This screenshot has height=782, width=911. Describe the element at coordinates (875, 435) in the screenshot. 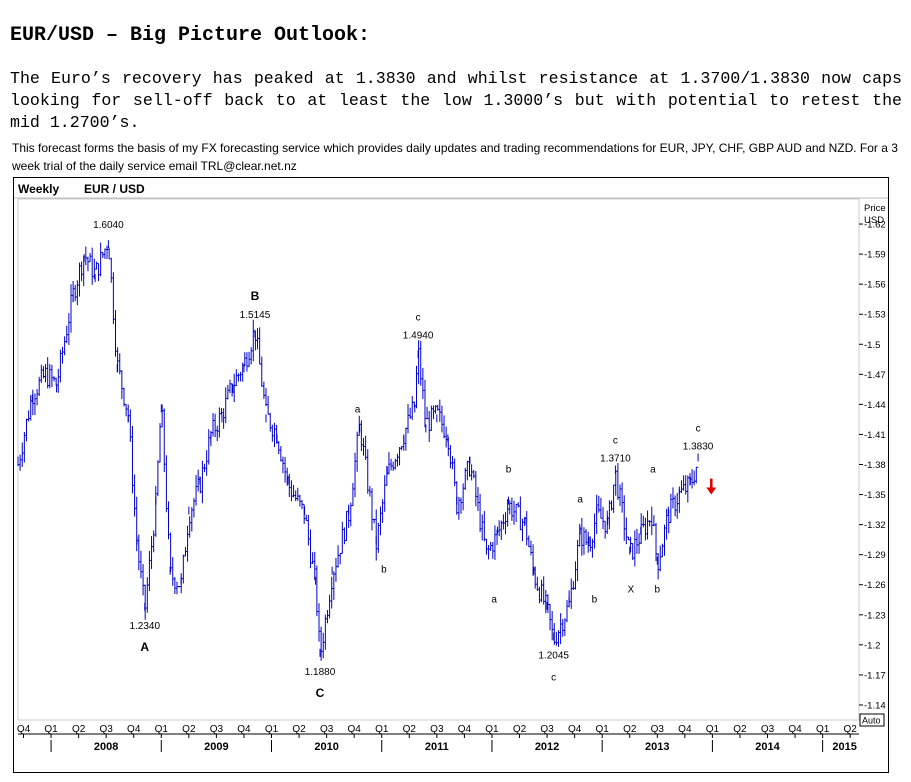

I see `y-tick-label: -1.41` at that location.